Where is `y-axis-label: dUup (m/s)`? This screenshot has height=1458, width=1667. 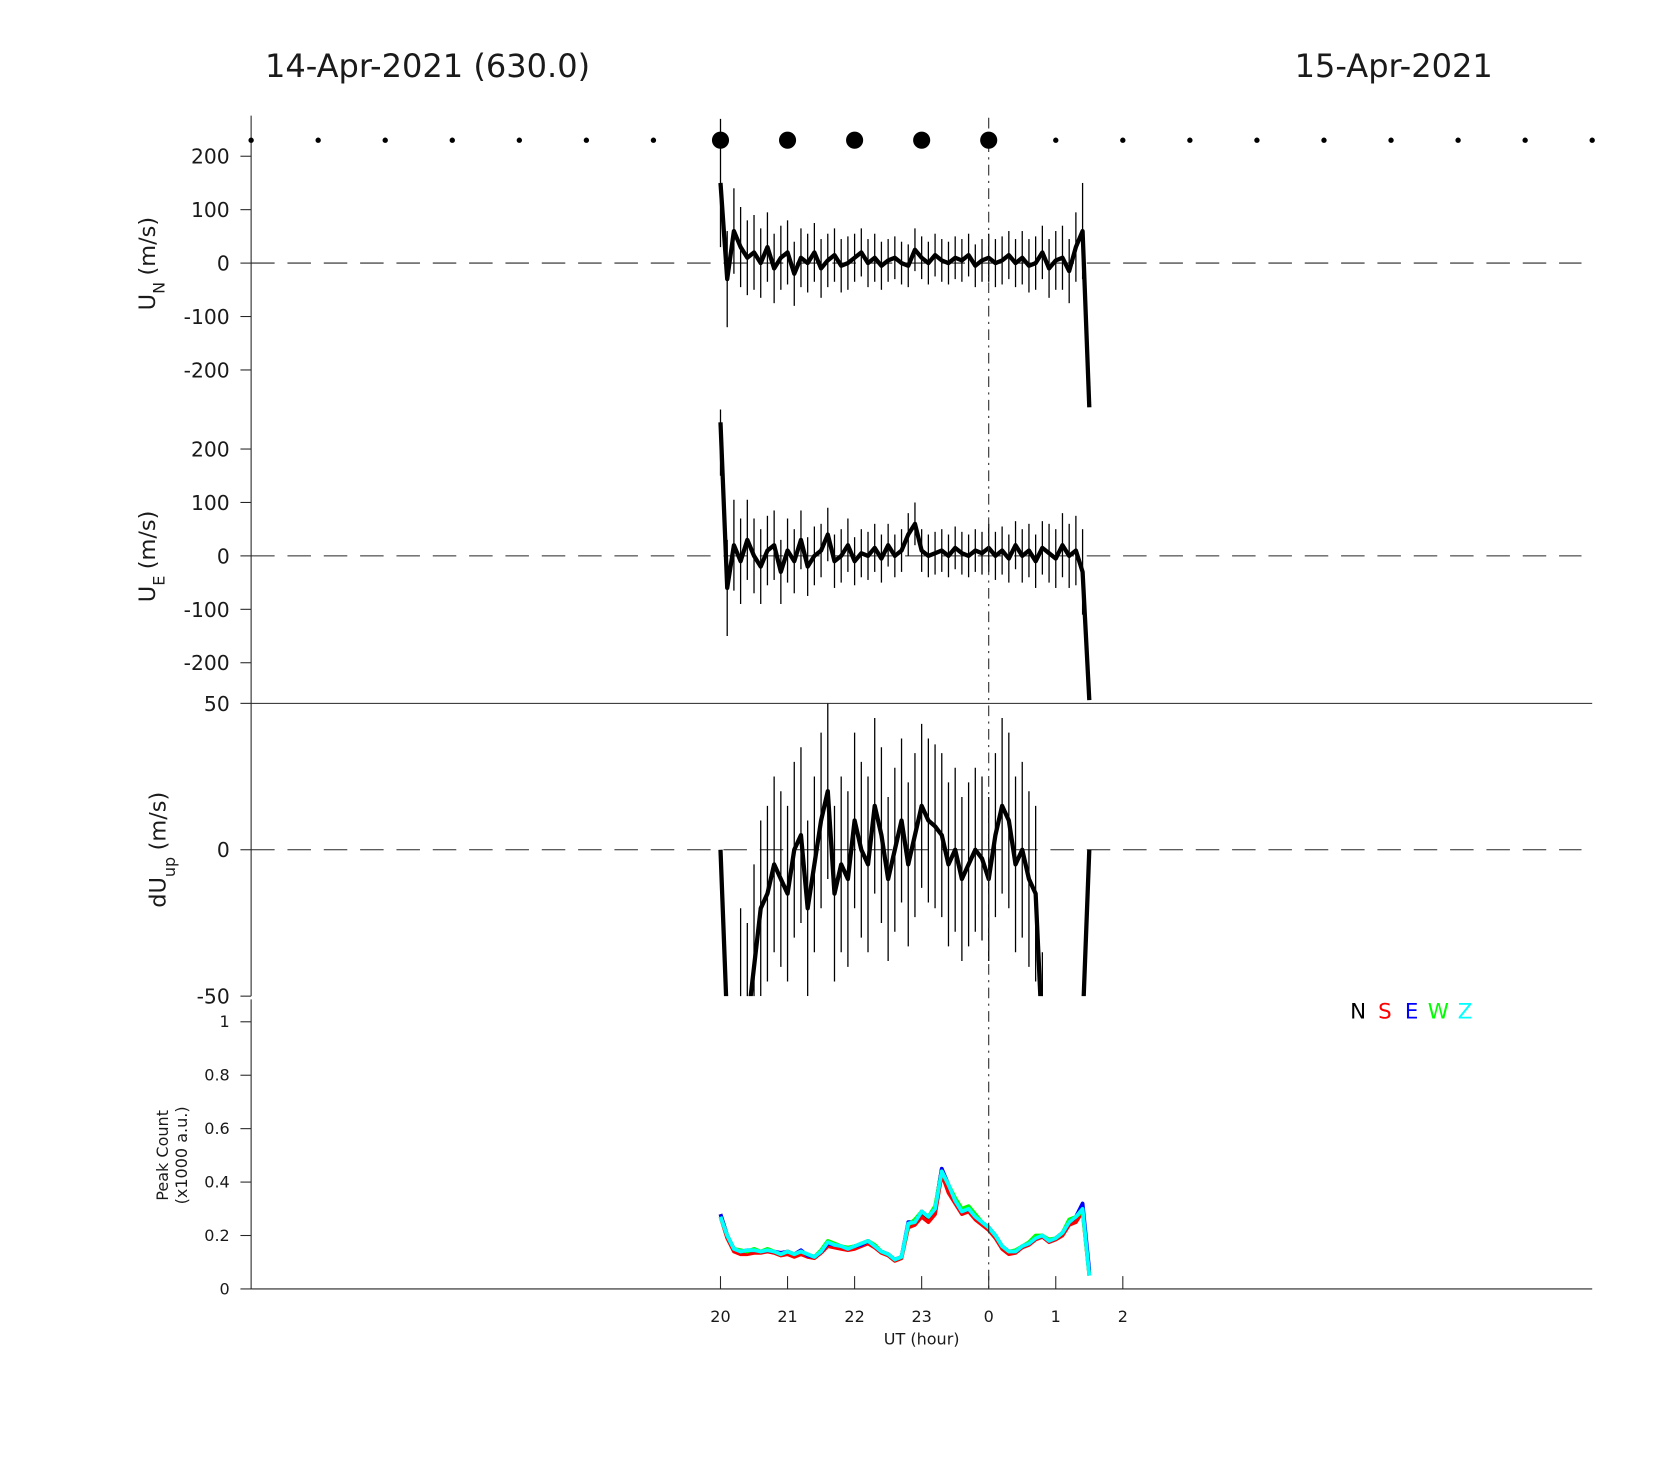 y-axis-label: dUup (m/s) is located at coordinates (163, 850).